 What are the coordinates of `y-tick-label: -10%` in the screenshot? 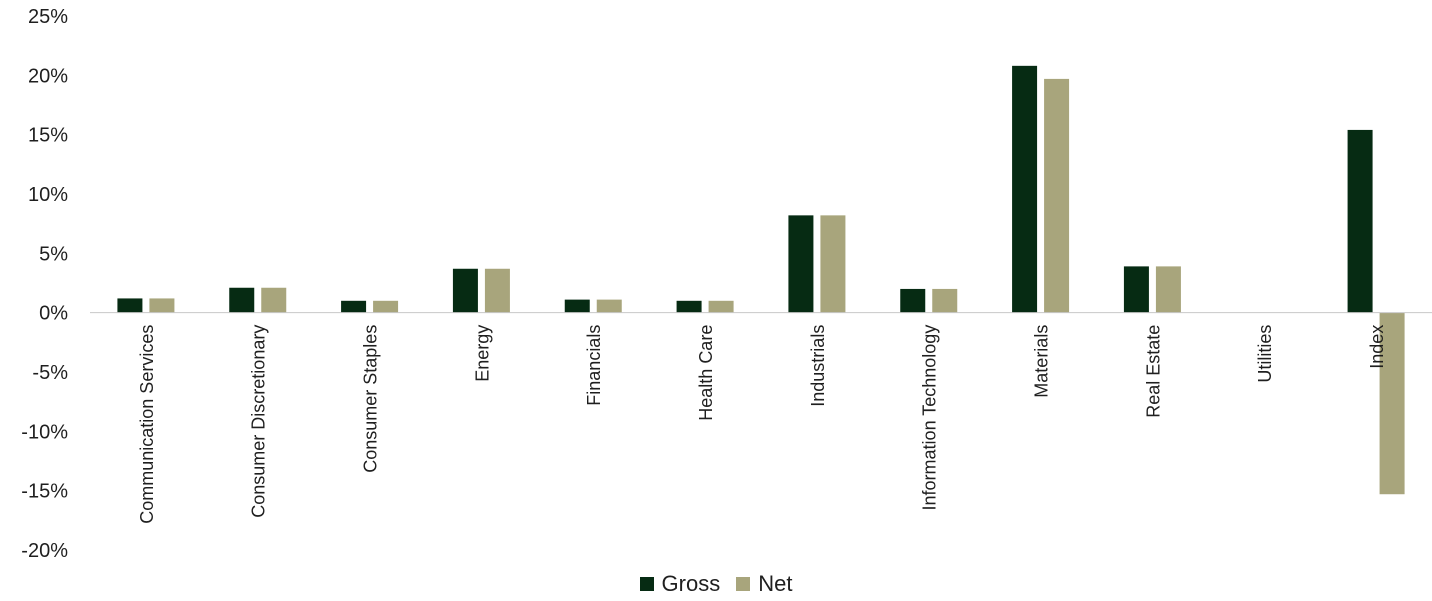 It's located at (44, 432).